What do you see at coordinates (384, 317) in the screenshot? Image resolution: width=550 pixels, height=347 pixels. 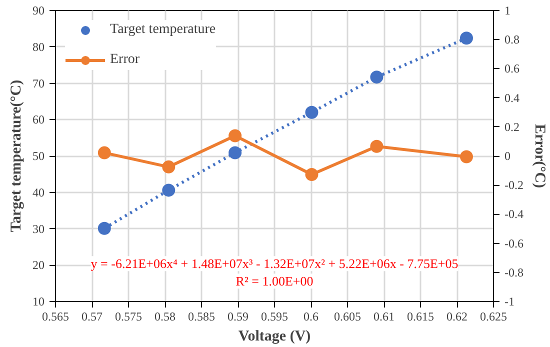 I see `x-tick-label: 0.61` at bounding box center [384, 317].